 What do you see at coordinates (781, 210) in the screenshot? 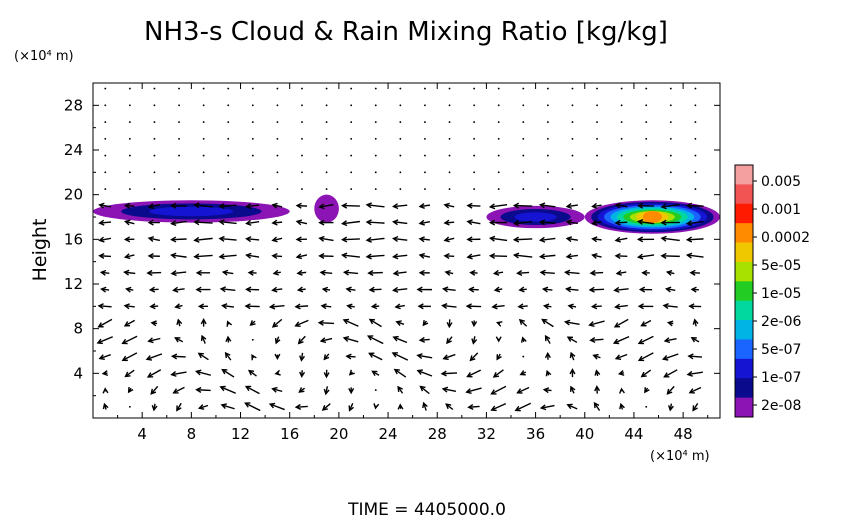
I see `colorbar-label: 0.001` at bounding box center [781, 210].